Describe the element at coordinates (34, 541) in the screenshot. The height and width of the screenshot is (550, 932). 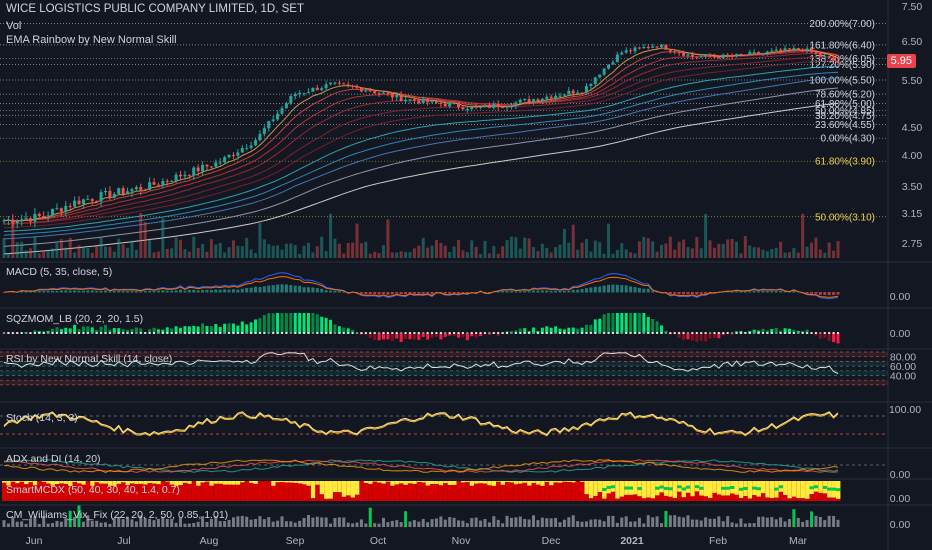
I see `month-label: Jun` at that location.